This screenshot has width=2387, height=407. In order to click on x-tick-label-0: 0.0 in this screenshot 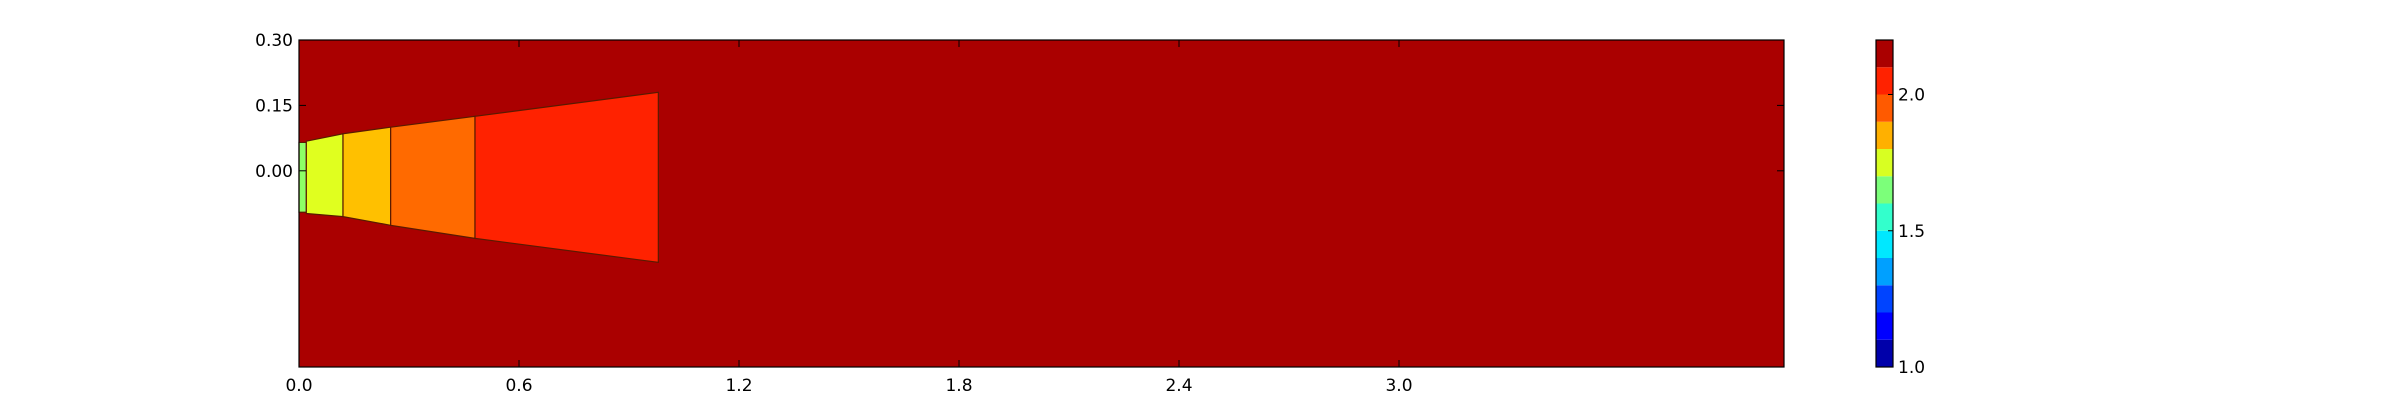, I will do `click(298, 386)`.